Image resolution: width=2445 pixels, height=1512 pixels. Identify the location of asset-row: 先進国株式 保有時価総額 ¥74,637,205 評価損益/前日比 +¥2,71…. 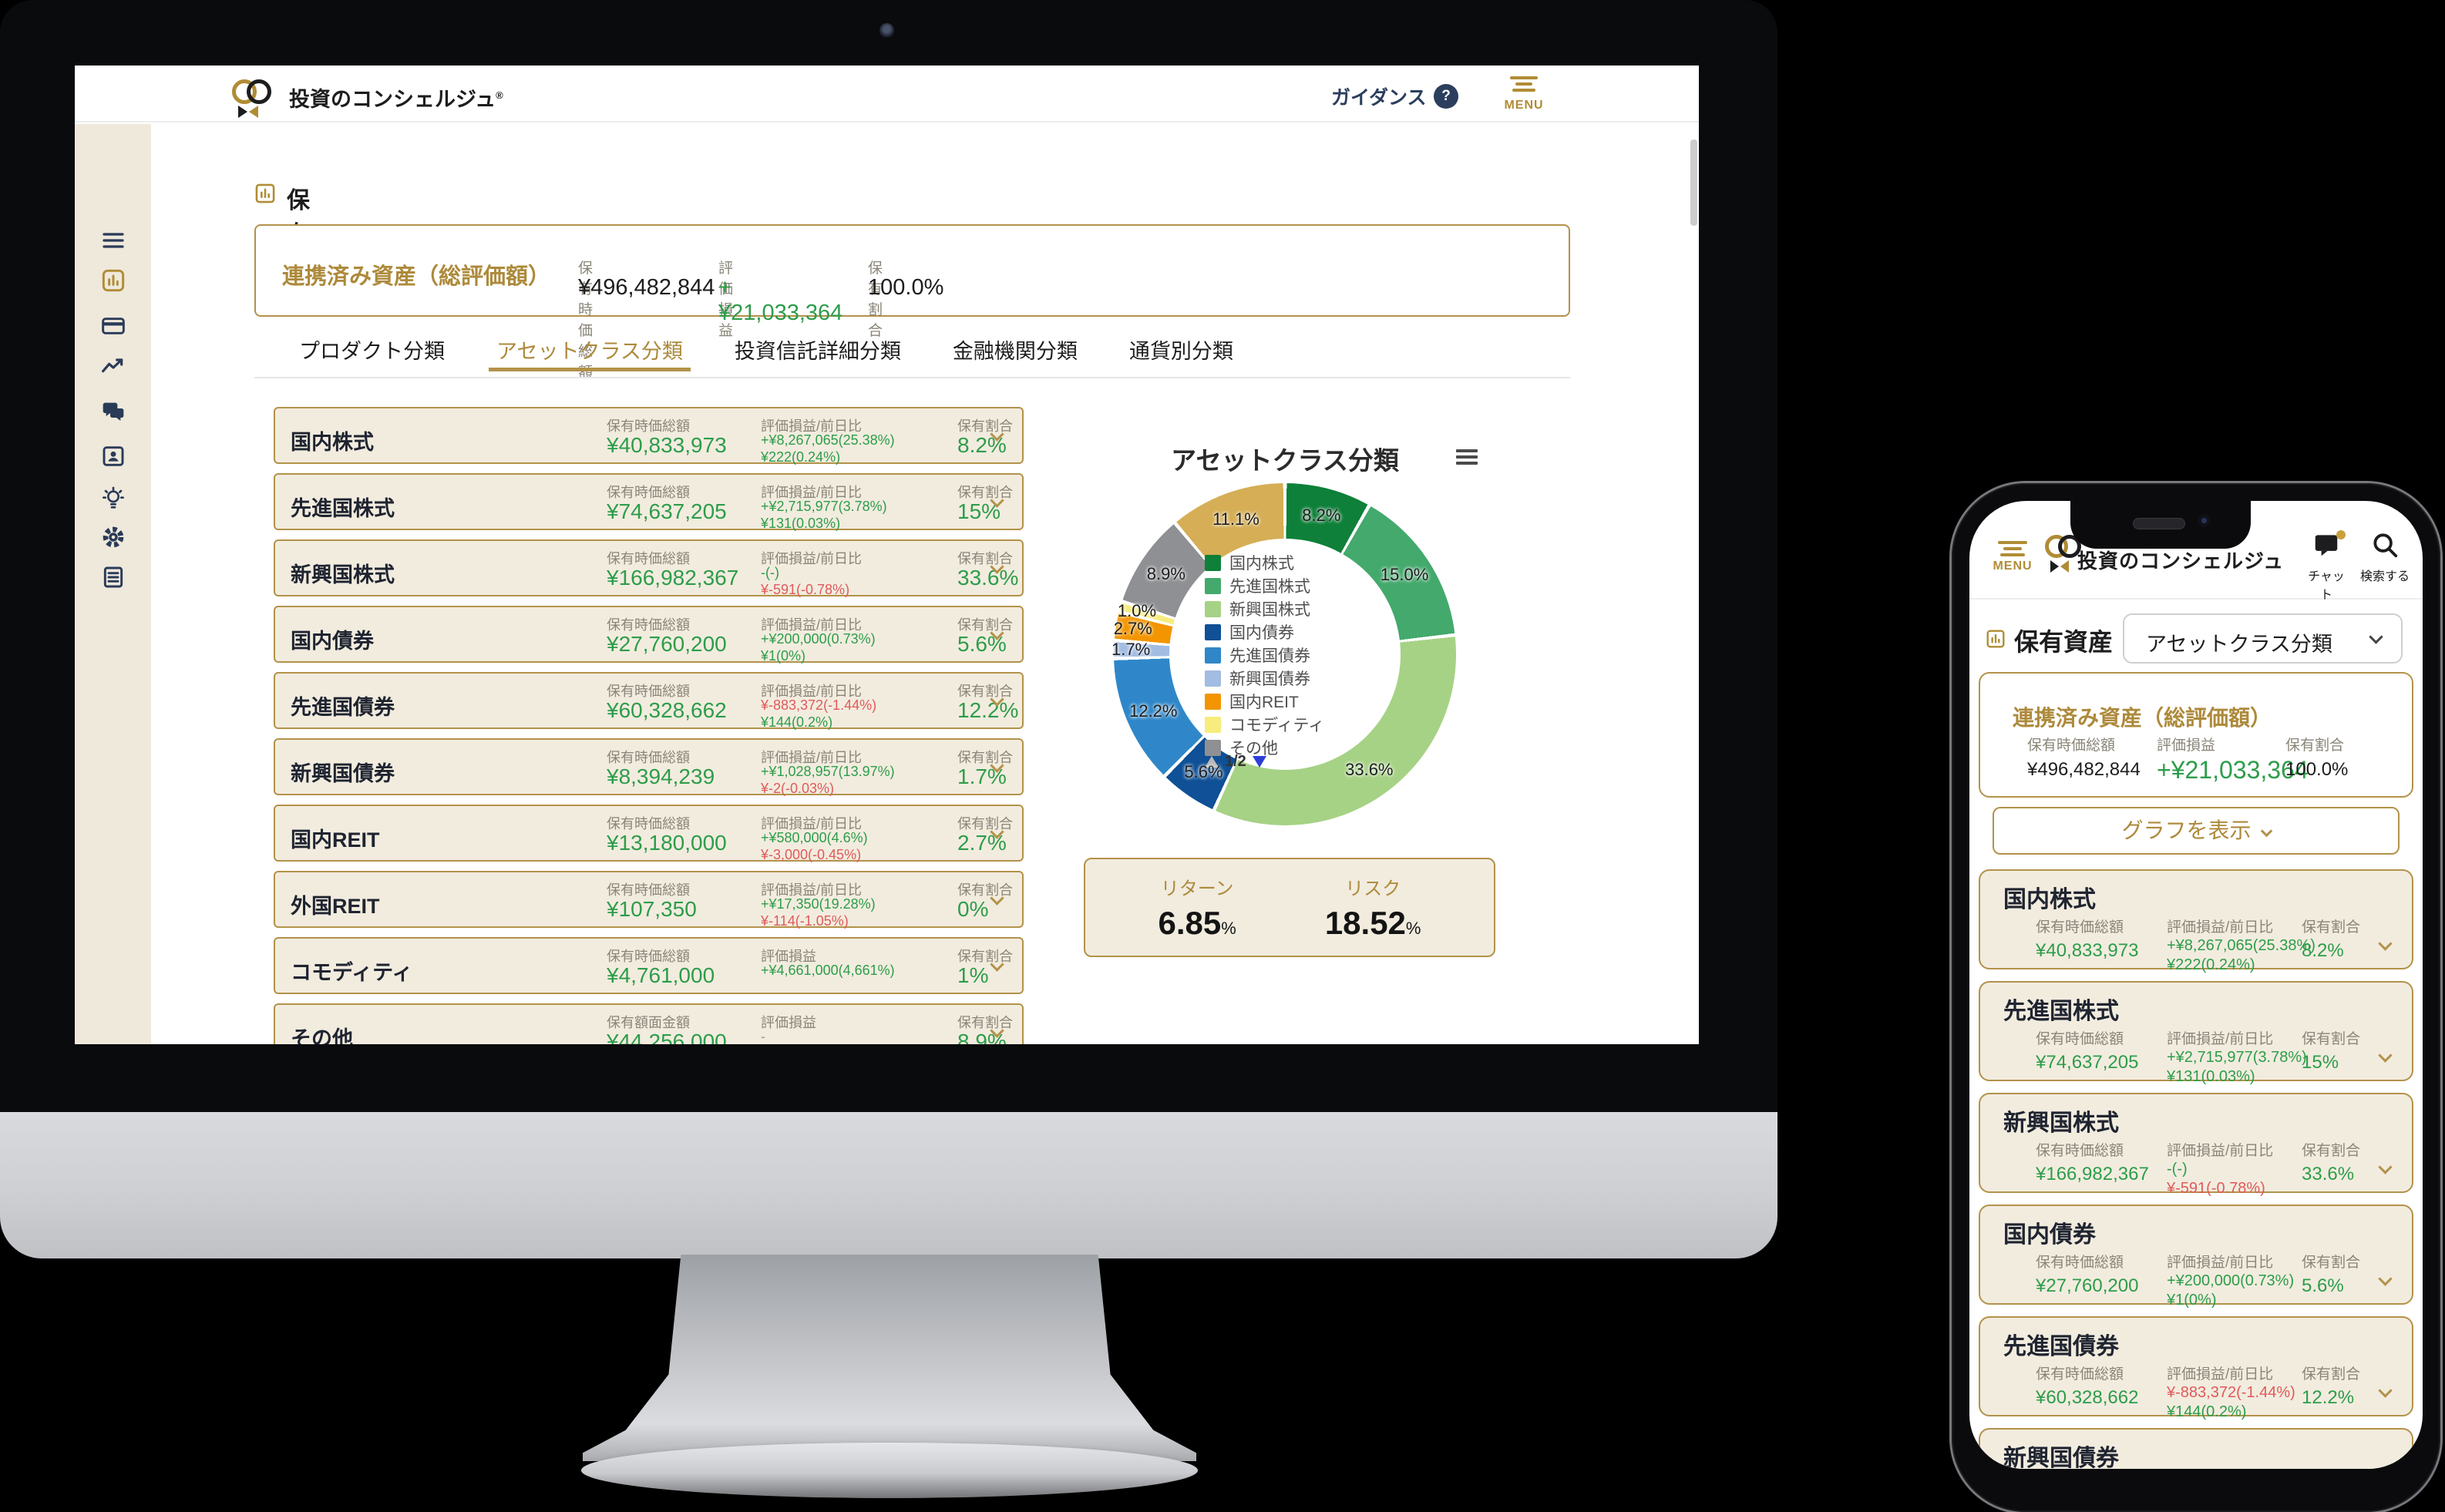
(649, 502).